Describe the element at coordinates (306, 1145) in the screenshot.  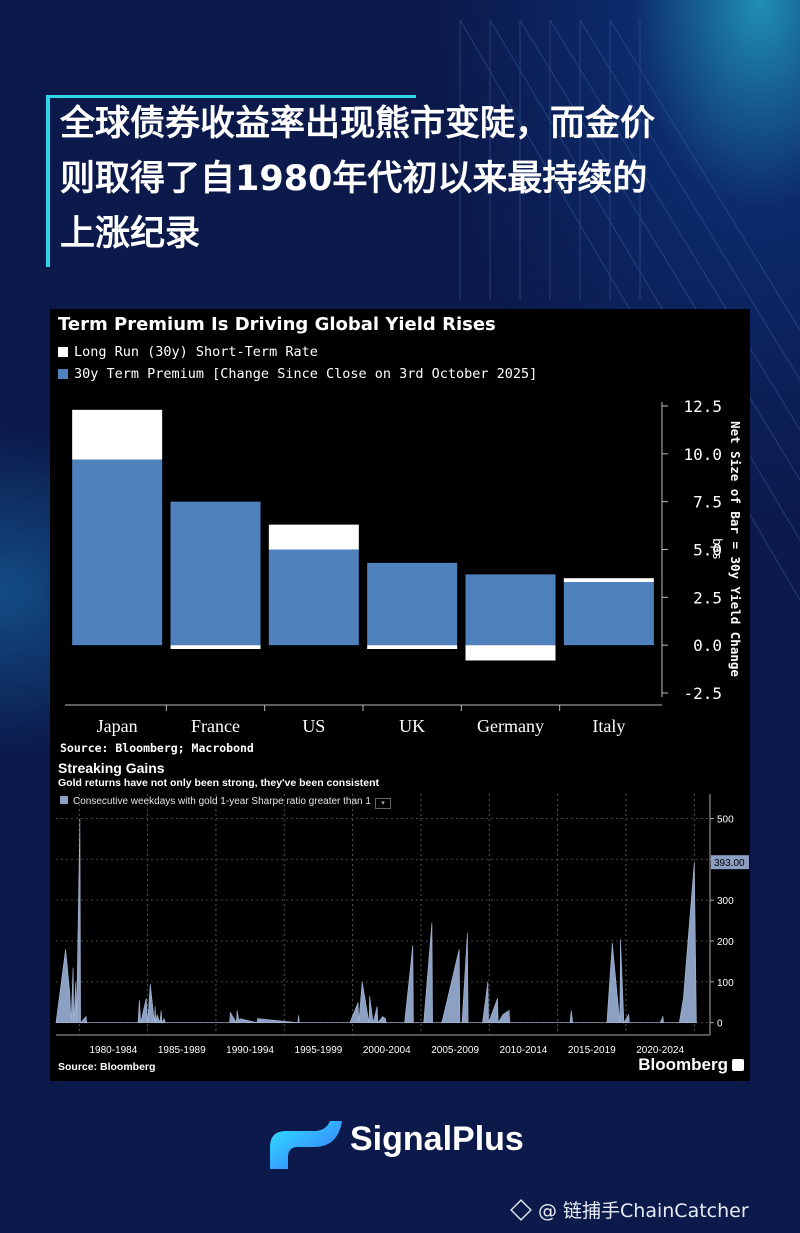
I see `signalplus-logo-icon` at that location.